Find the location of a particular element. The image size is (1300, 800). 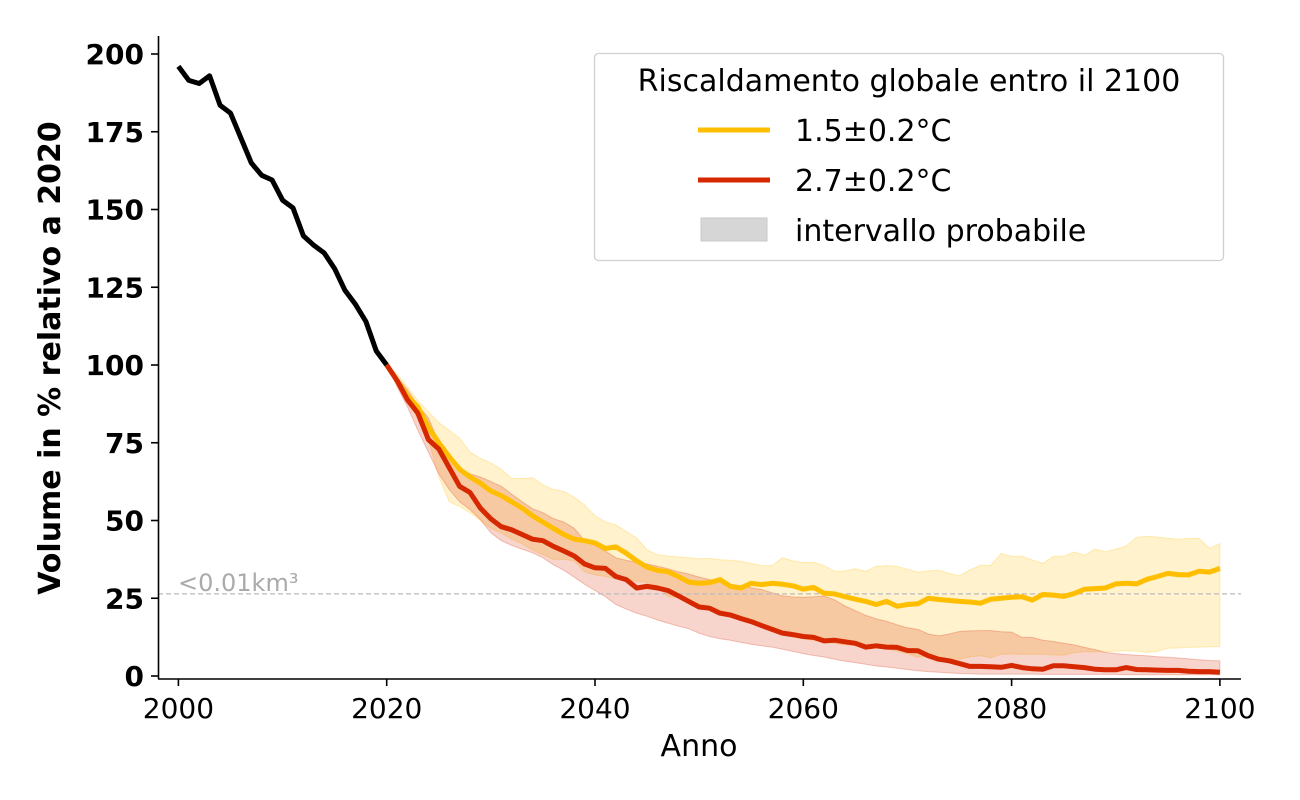

legend-swatch-likely-range is located at coordinates (734, 229).